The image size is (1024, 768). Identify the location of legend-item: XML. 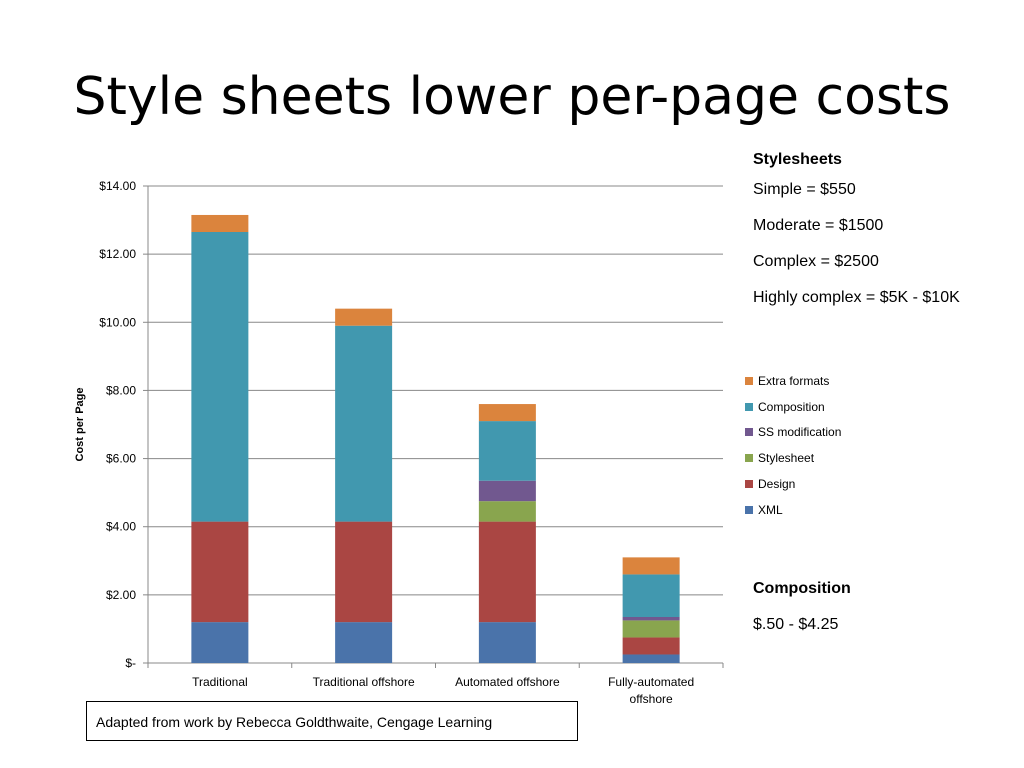
(793, 510).